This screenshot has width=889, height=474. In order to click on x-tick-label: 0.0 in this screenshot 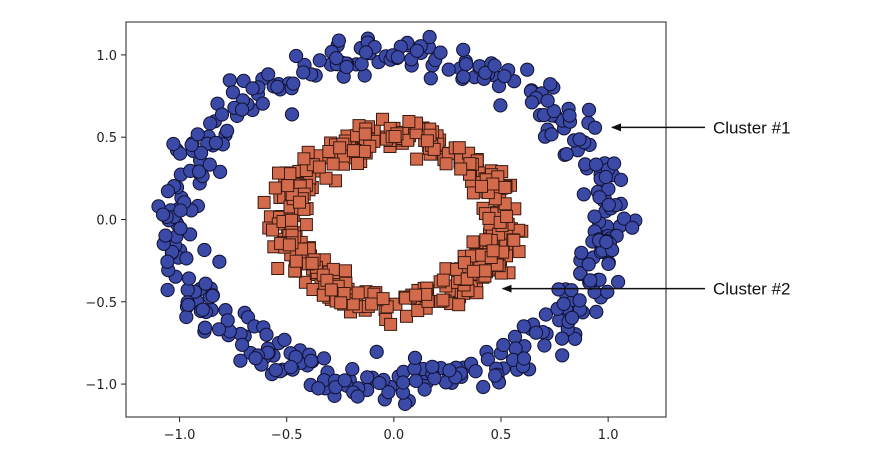, I will do `click(394, 435)`.